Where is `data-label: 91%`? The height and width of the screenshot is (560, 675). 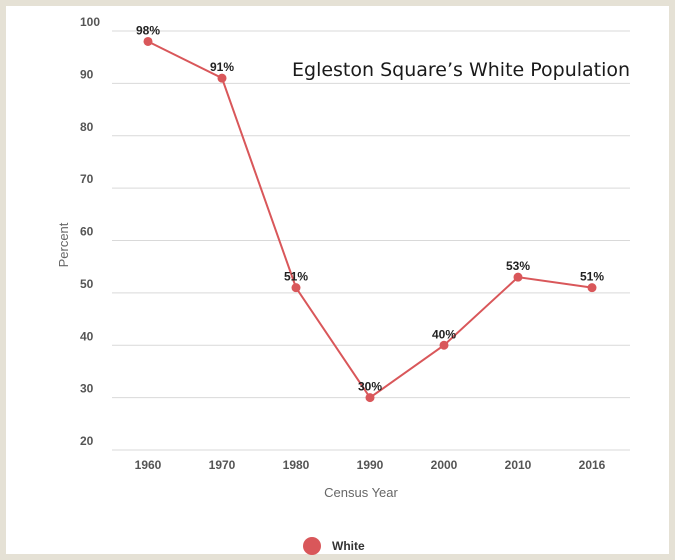
data-label: 91% is located at coordinates (222, 67).